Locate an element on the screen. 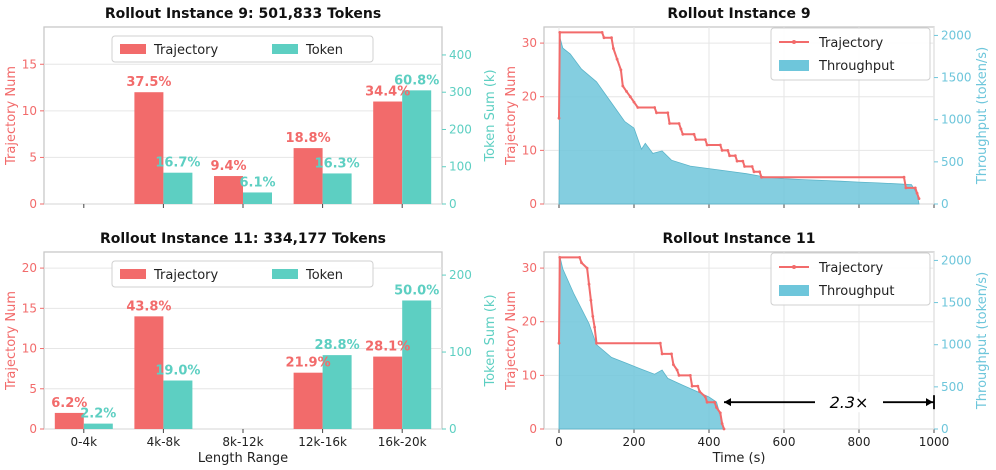 The width and height of the screenshot is (996, 470). legend-token-swatch is located at coordinates (285, 274).